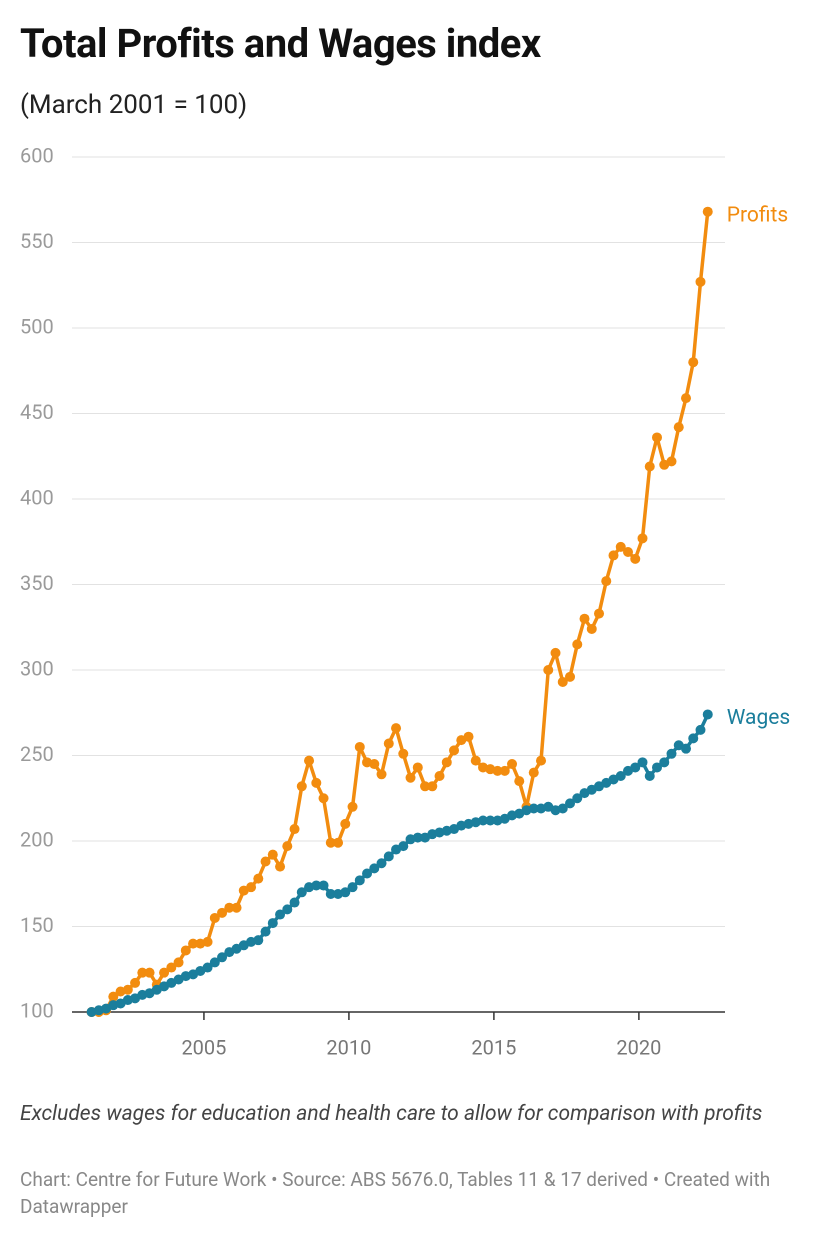  I want to click on series-label: Wages, so click(758, 718).